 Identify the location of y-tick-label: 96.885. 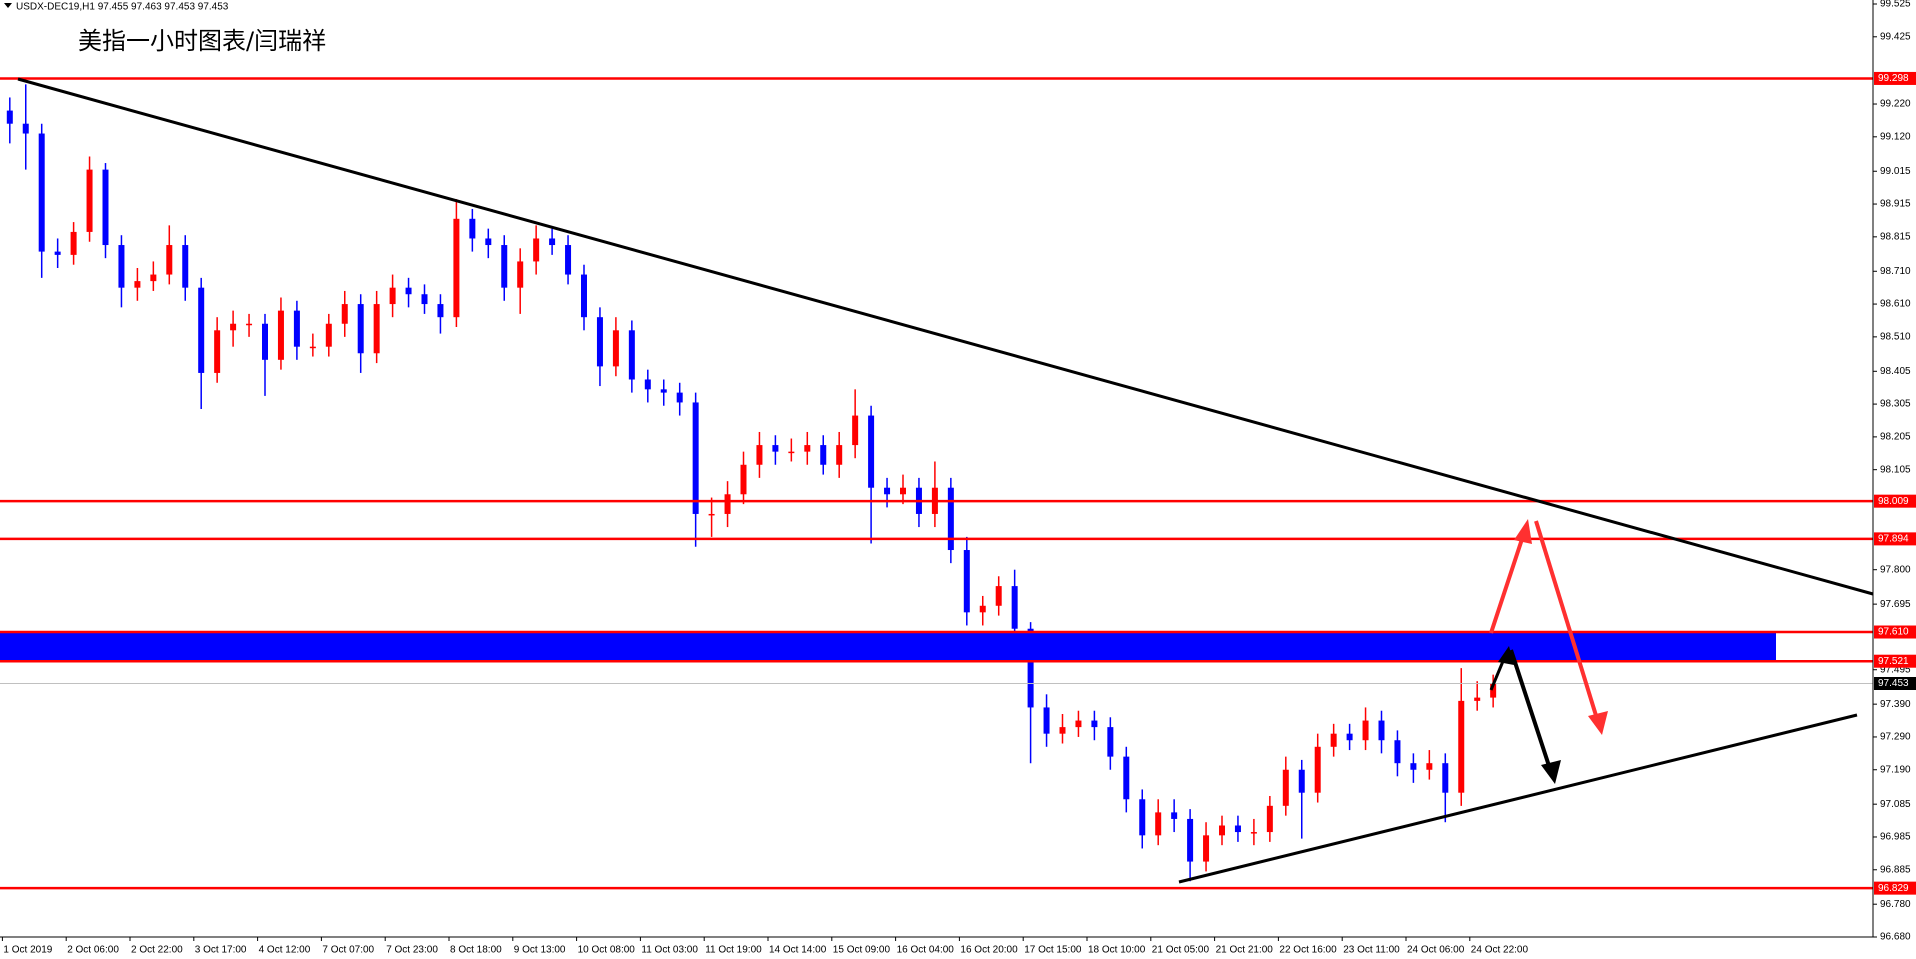
(1895, 869).